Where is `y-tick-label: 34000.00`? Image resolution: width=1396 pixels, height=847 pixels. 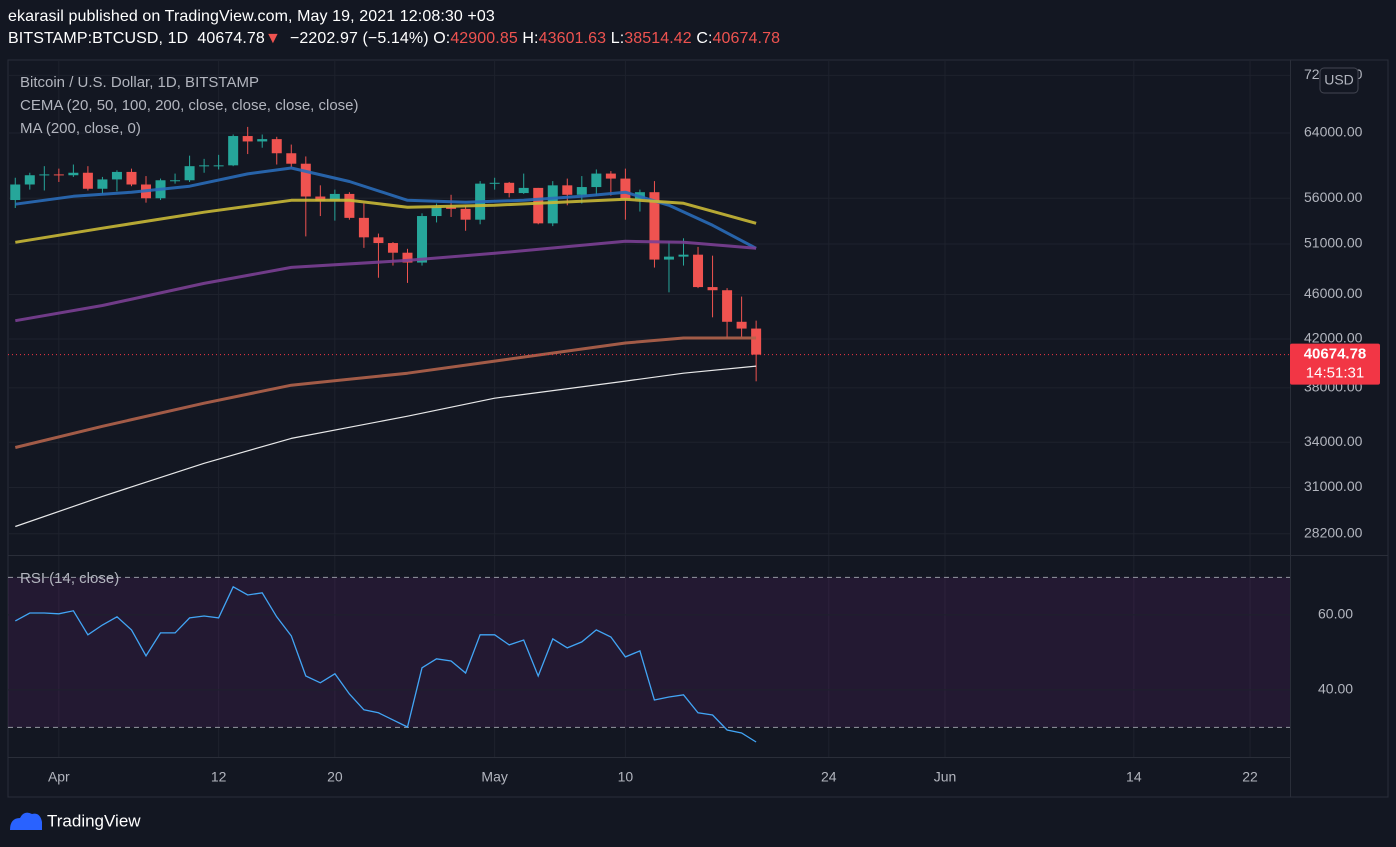 y-tick-label: 34000.00 is located at coordinates (1333, 441).